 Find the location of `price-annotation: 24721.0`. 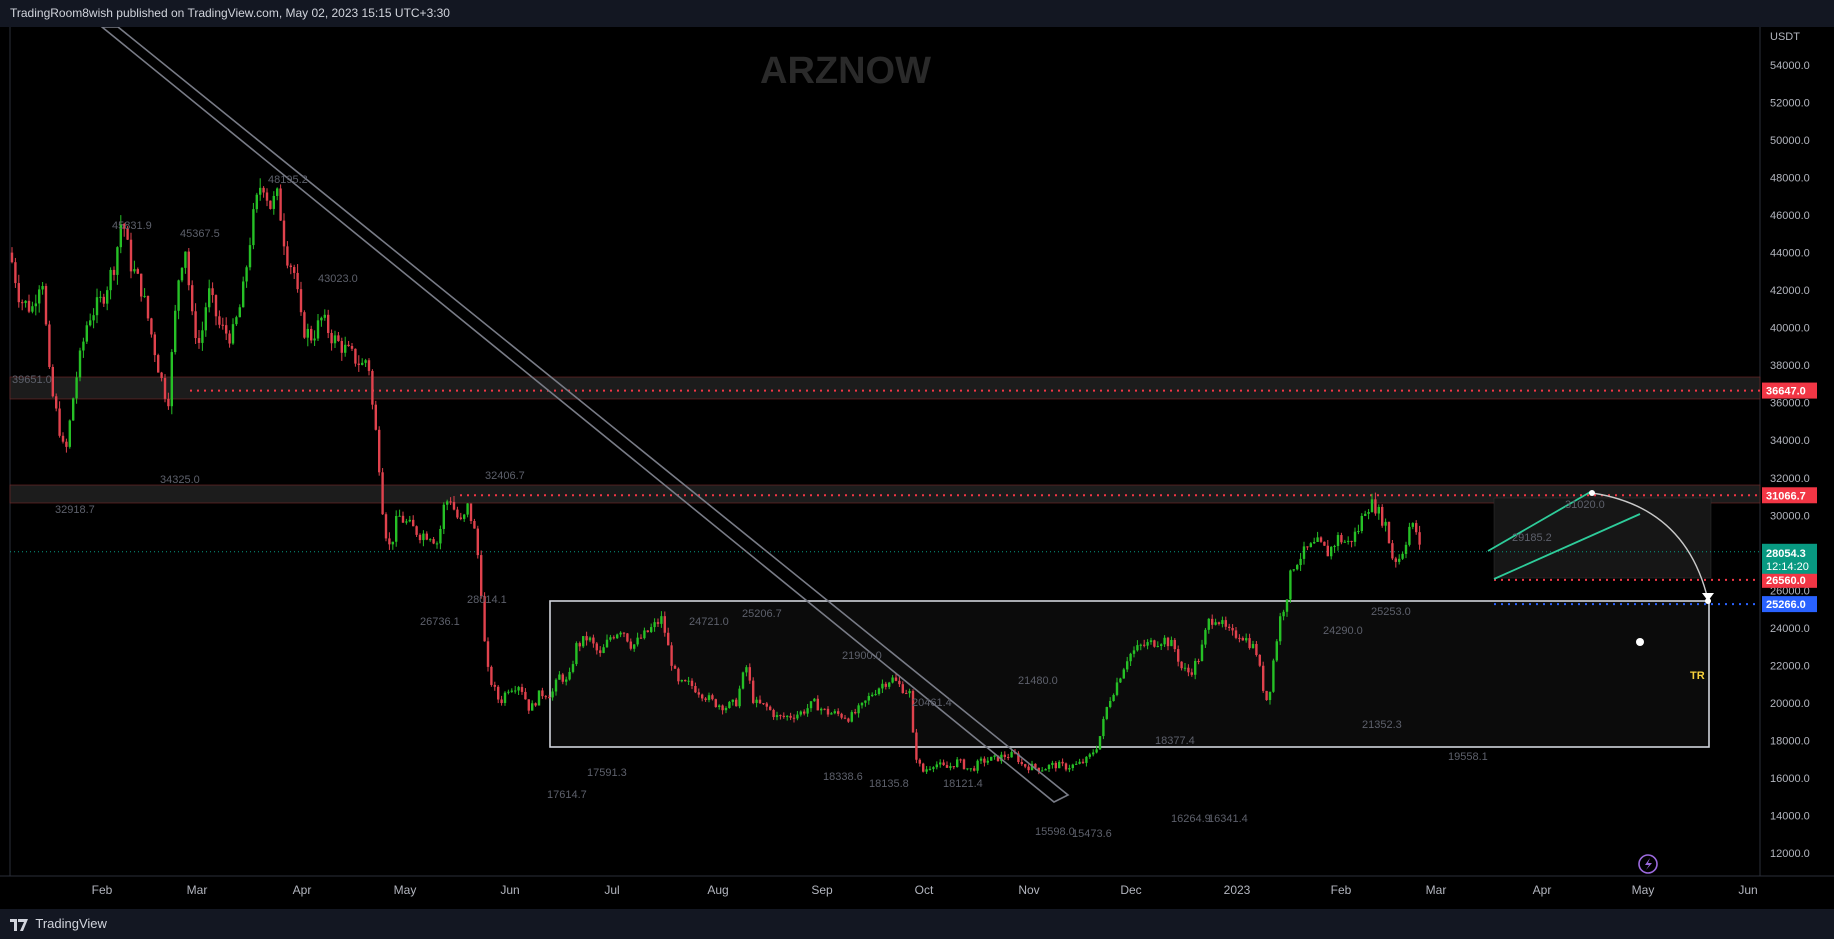

price-annotation: 24721.0 is located at coordinates (709, 622).